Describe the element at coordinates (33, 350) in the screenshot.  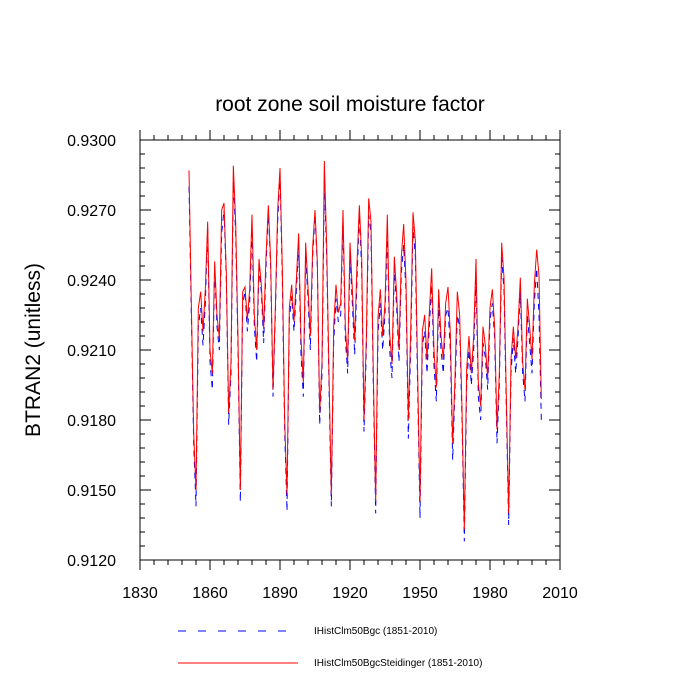
I see `y-axis-label: BTRAN2 (unitless)` at that location.